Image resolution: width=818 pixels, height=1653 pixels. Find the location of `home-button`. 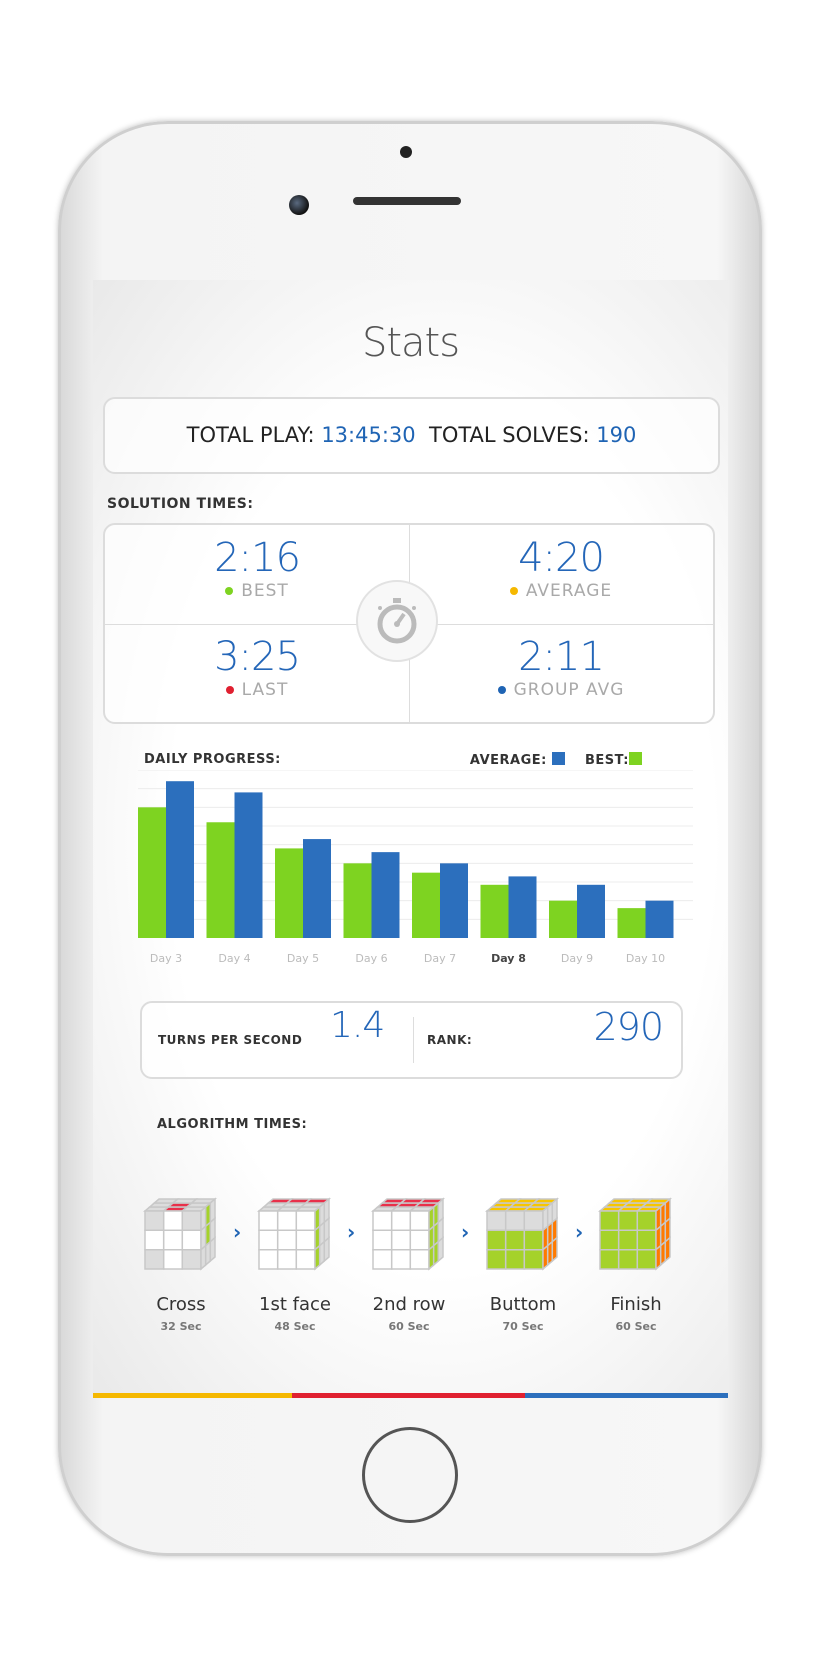

home-button is located at coordinates (410, 1475).